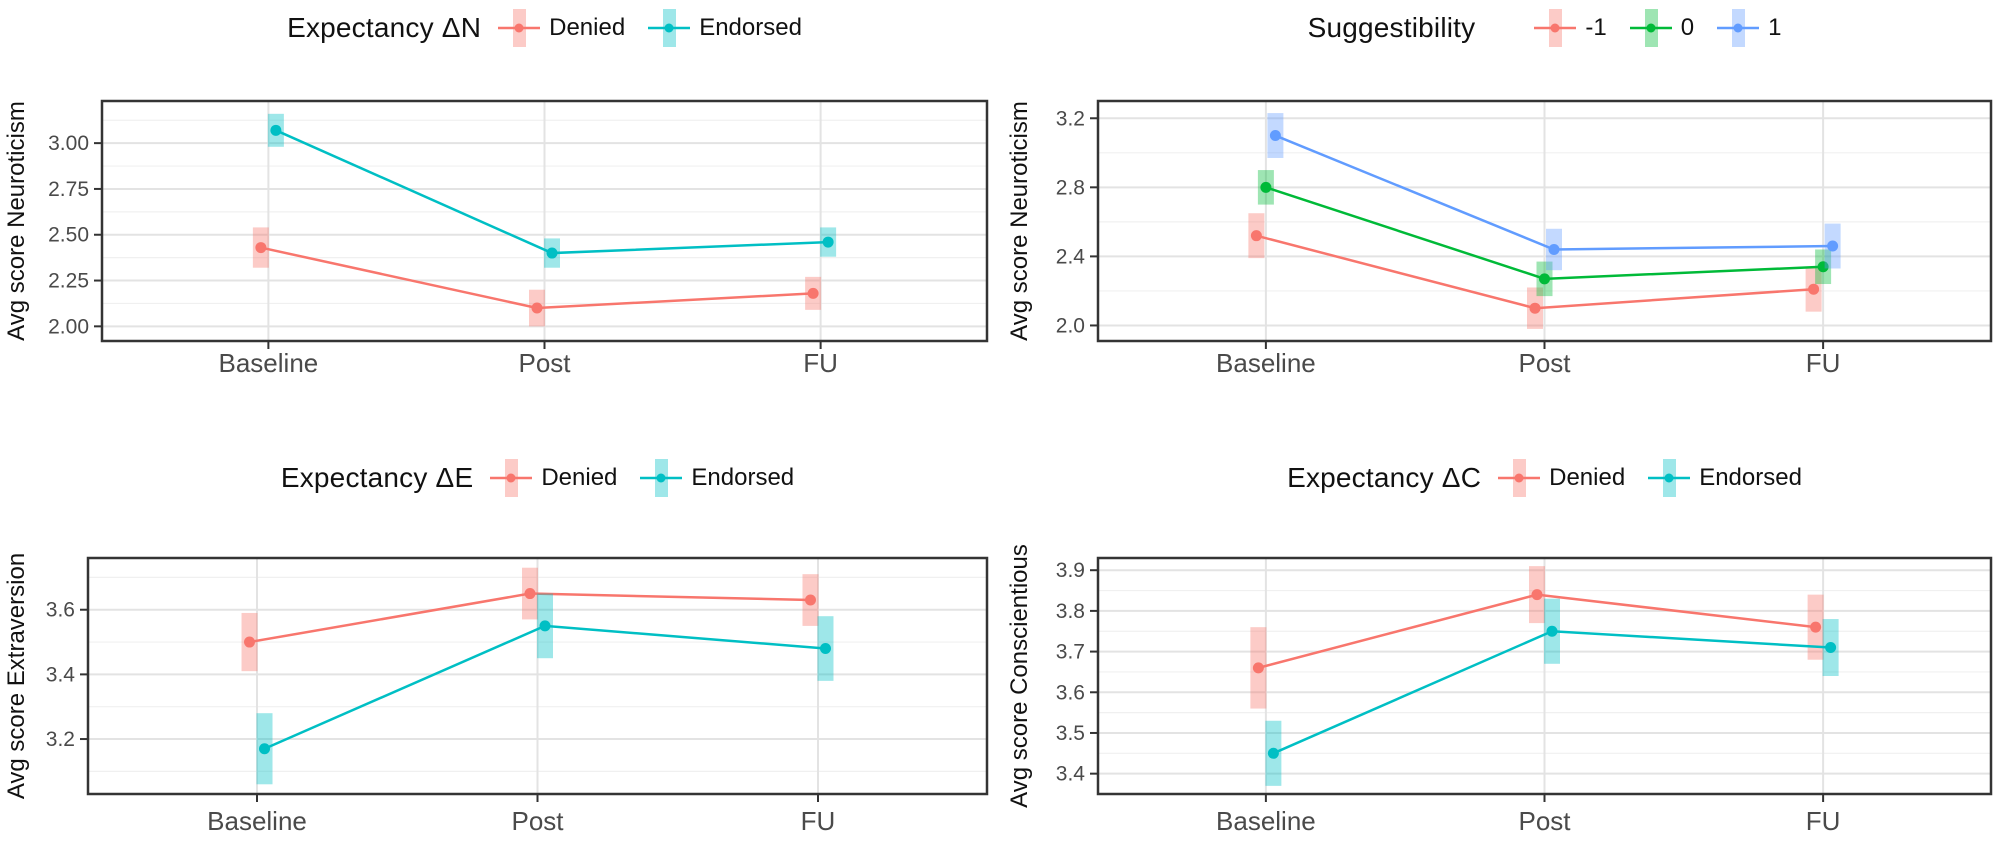 Image resolution: width=2007 pixels, height=858 pixels. I want to click on legend-entry: Endorsed, so click(1724, 478).